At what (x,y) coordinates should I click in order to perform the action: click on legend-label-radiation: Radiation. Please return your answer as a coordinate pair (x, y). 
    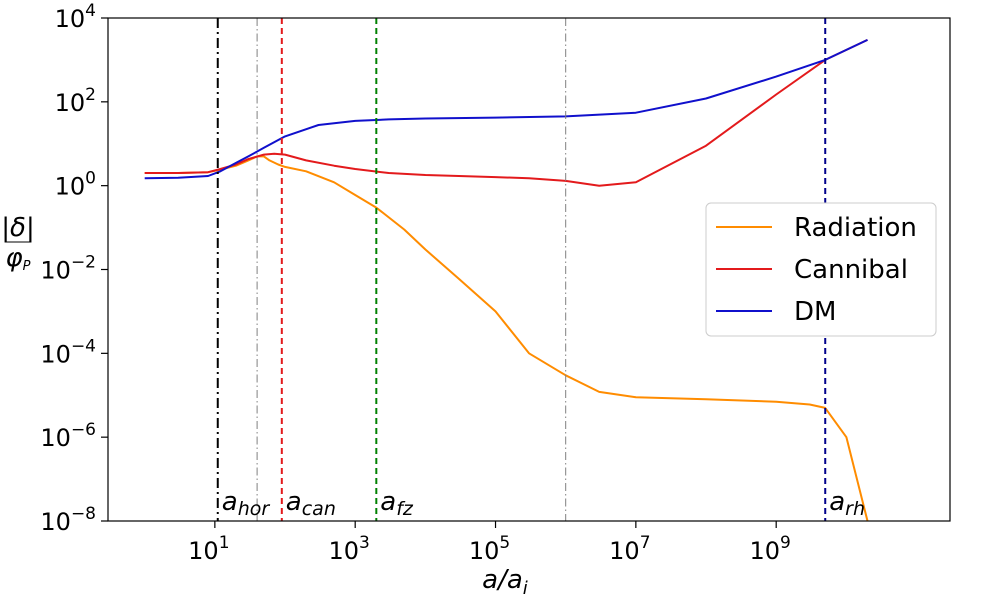
    Looking at the image, I should click on (855, 228).